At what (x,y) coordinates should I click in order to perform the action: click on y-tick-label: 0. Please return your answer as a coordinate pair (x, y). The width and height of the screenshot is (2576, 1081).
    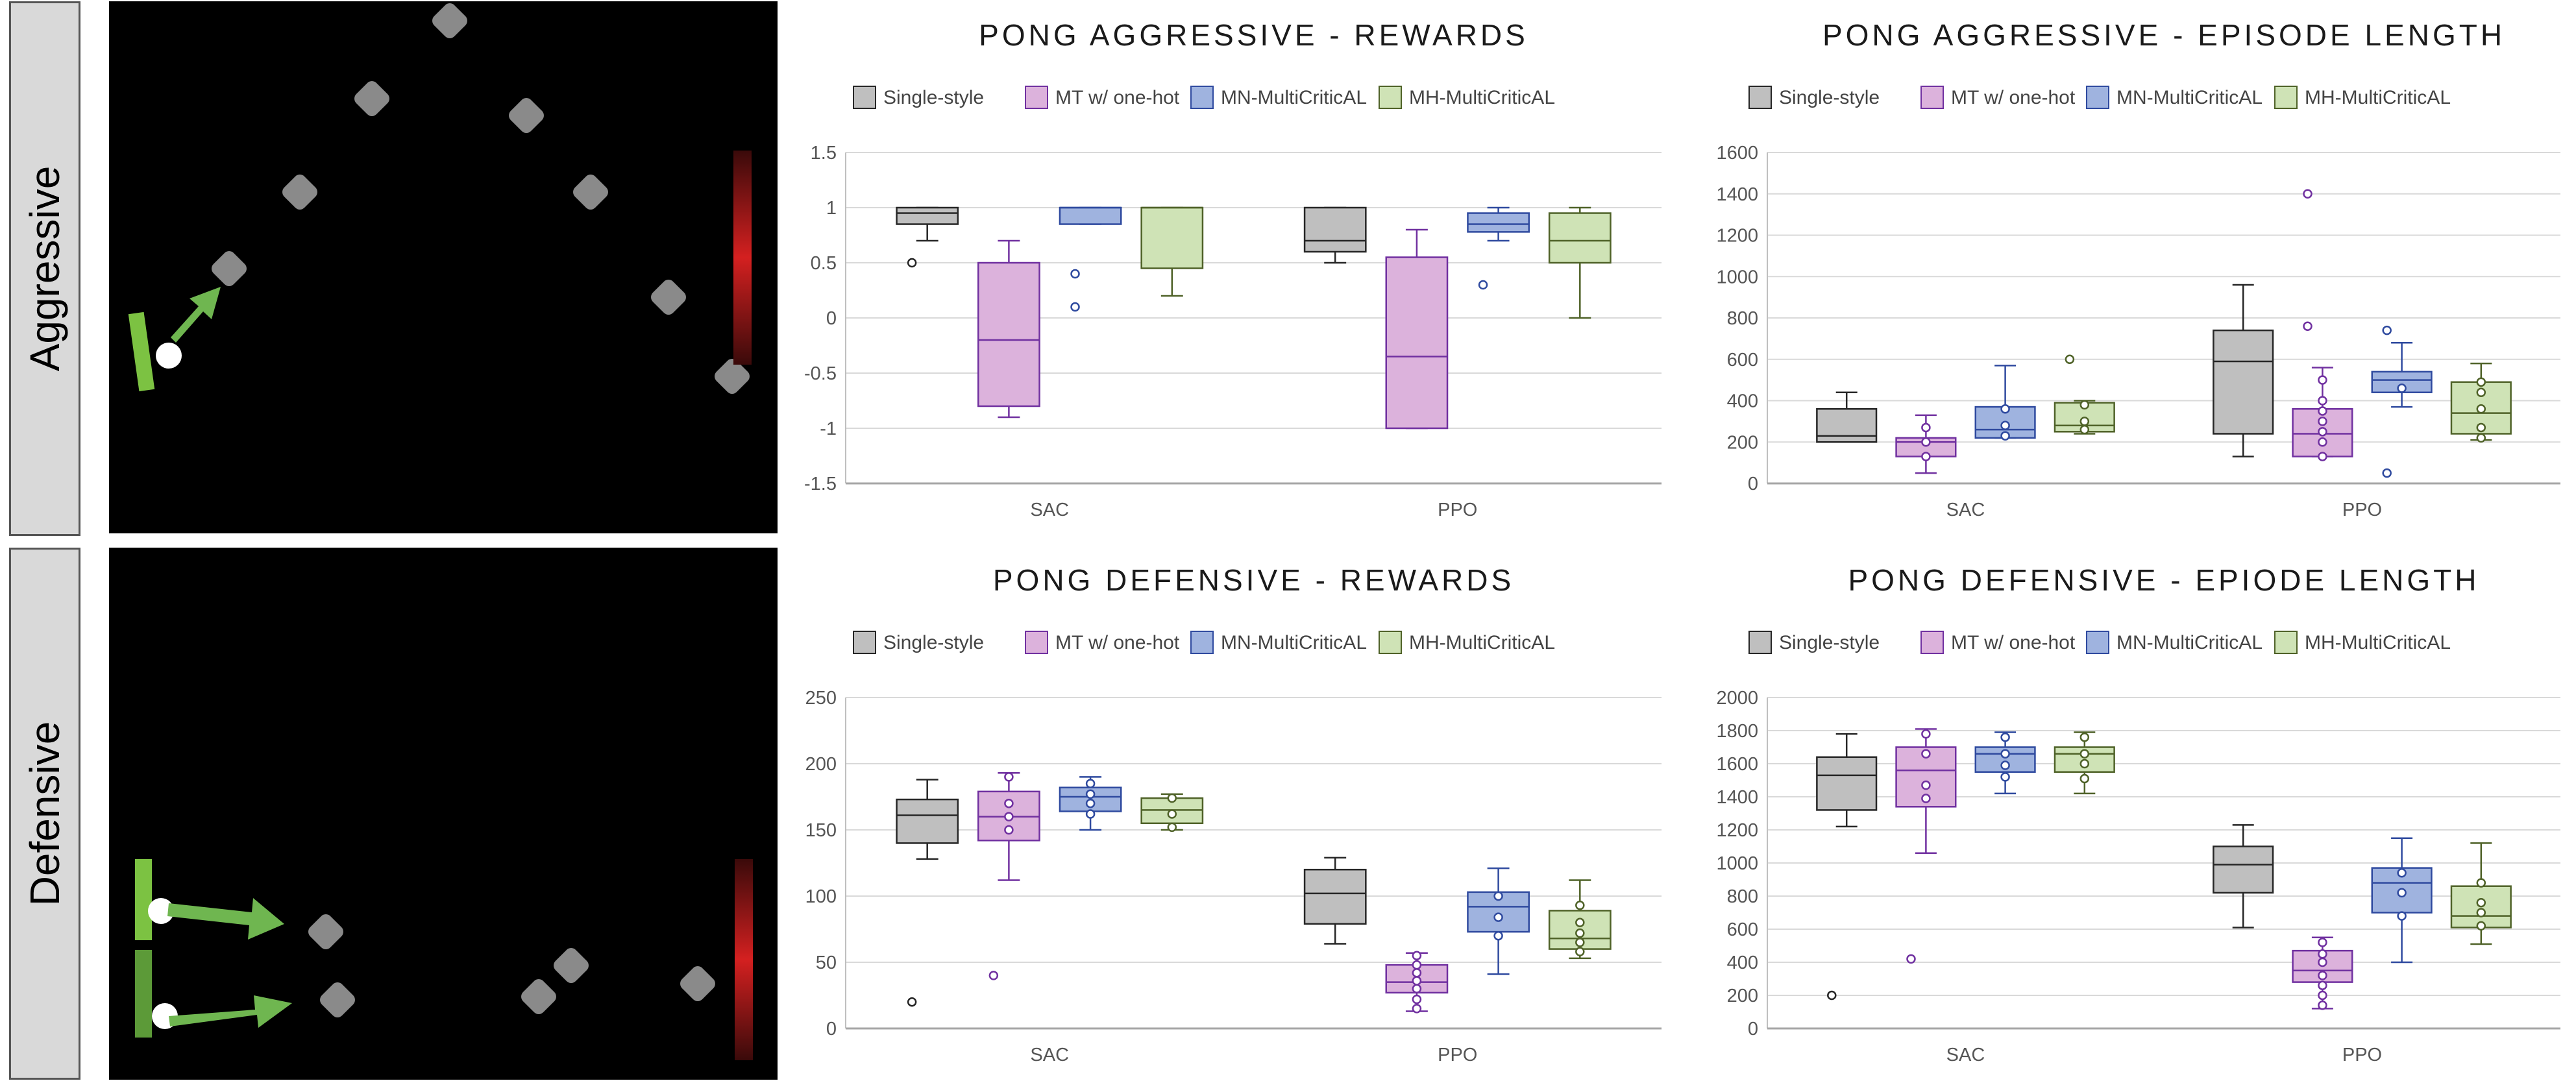
    Looking at the image, I should click on (1753, 484).